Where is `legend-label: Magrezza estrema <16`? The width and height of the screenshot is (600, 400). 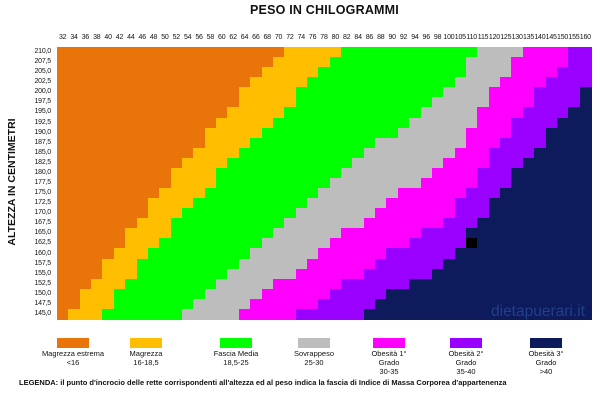 legend-label: Magrezza estrema <16 is located at coordinates (73, 358).